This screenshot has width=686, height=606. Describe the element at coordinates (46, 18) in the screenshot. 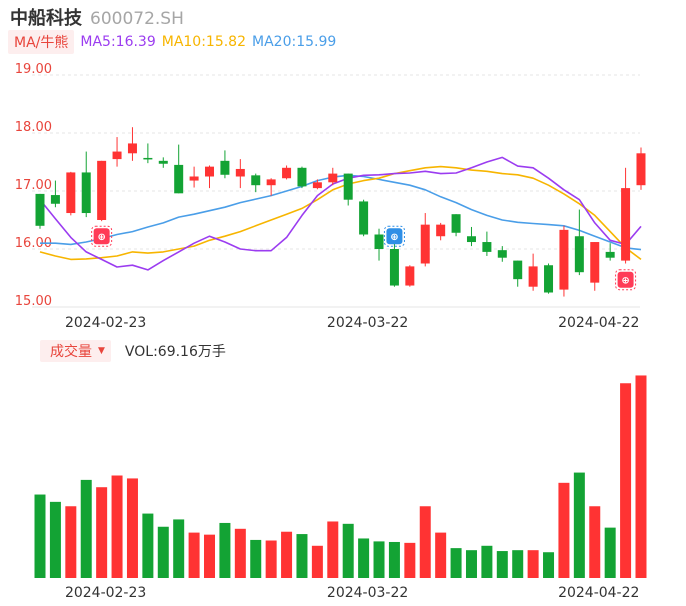

I see `stock-name: 中船科技` at that location.